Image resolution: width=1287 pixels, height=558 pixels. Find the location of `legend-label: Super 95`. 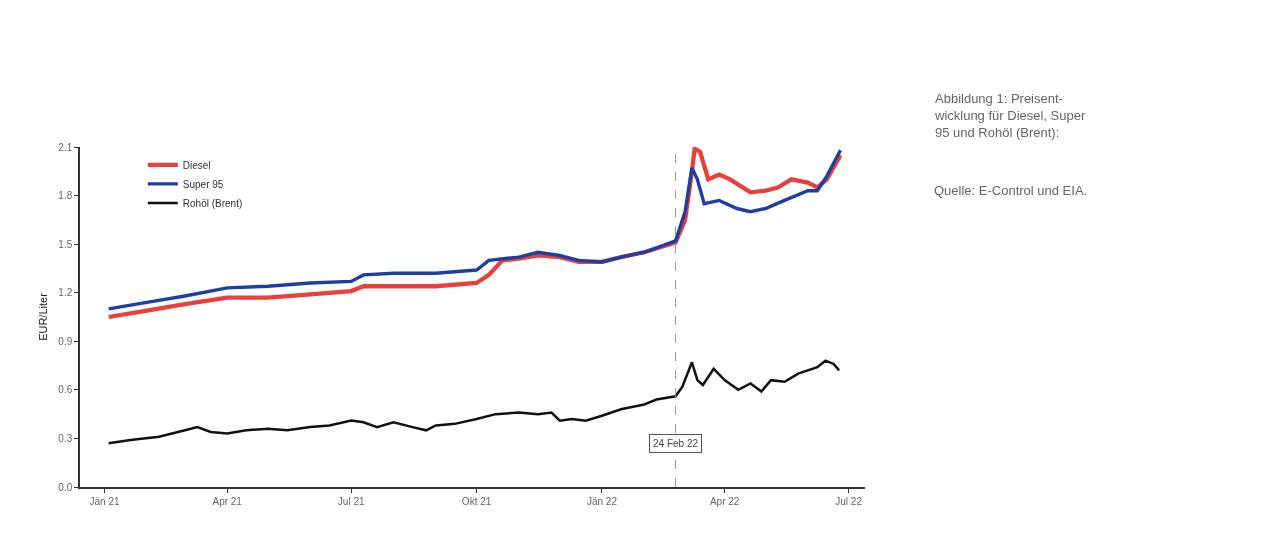

legend-label: Super 95 is located at coordinates (203, 184).